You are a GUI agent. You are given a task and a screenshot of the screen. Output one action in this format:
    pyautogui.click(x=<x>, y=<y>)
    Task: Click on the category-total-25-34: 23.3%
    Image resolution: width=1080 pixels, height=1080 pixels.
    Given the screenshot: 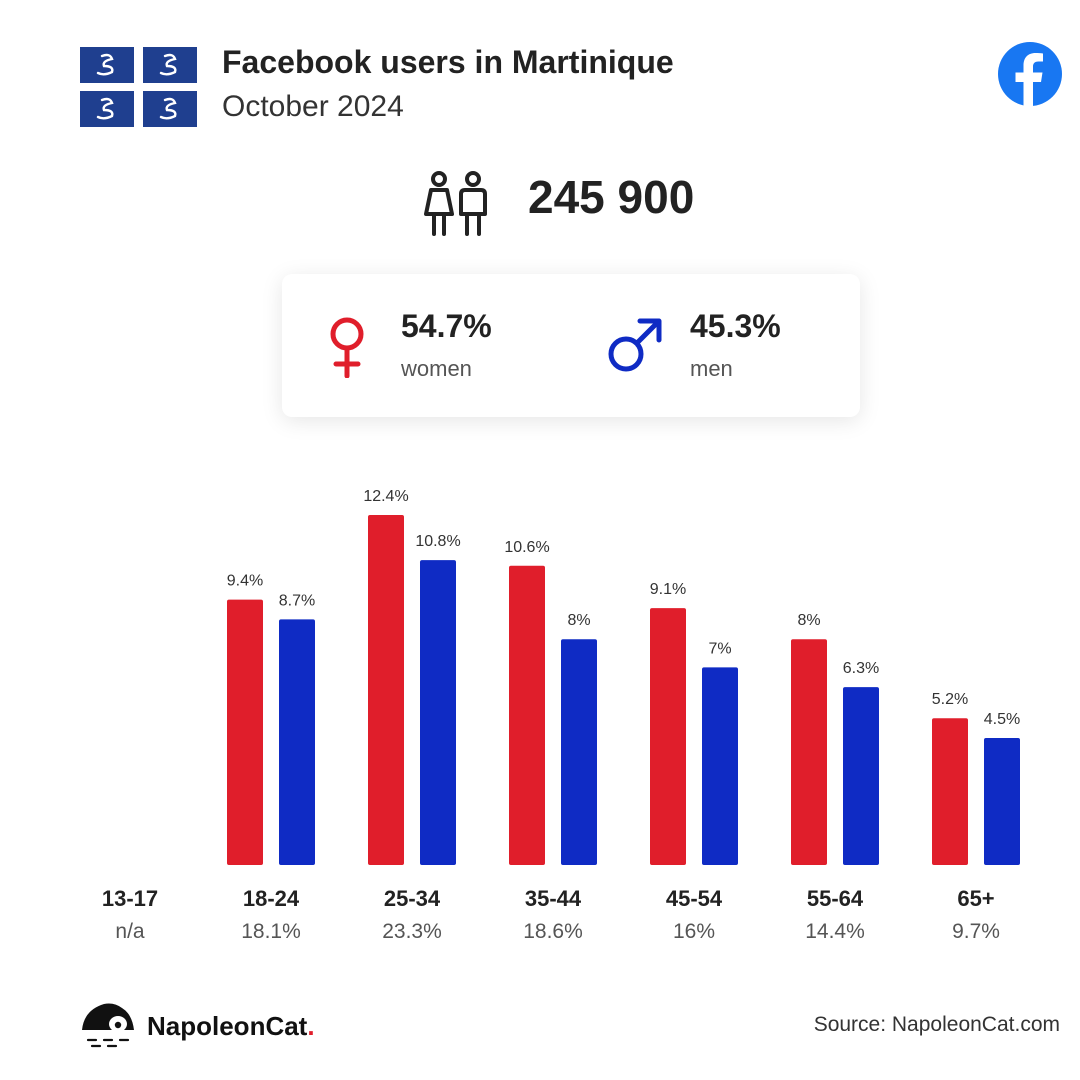 What is the action you would take?
    pyautogui.click(x=412, y=931)
    